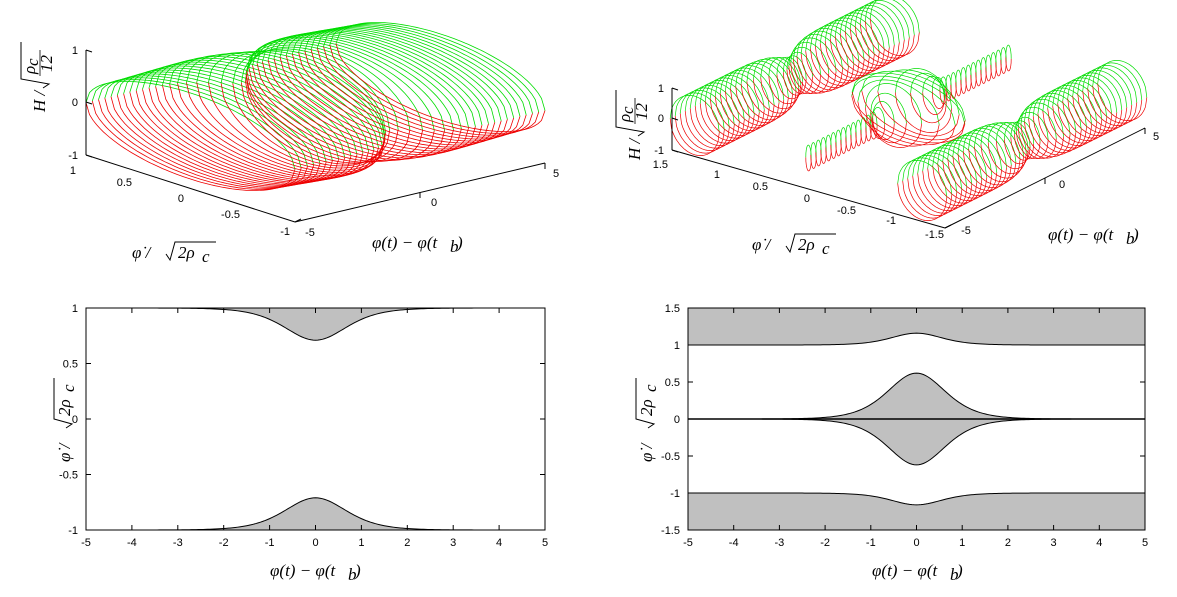  I want to click on tl-ylabel: φ̇ / 2ρ c, so click(174, 253).